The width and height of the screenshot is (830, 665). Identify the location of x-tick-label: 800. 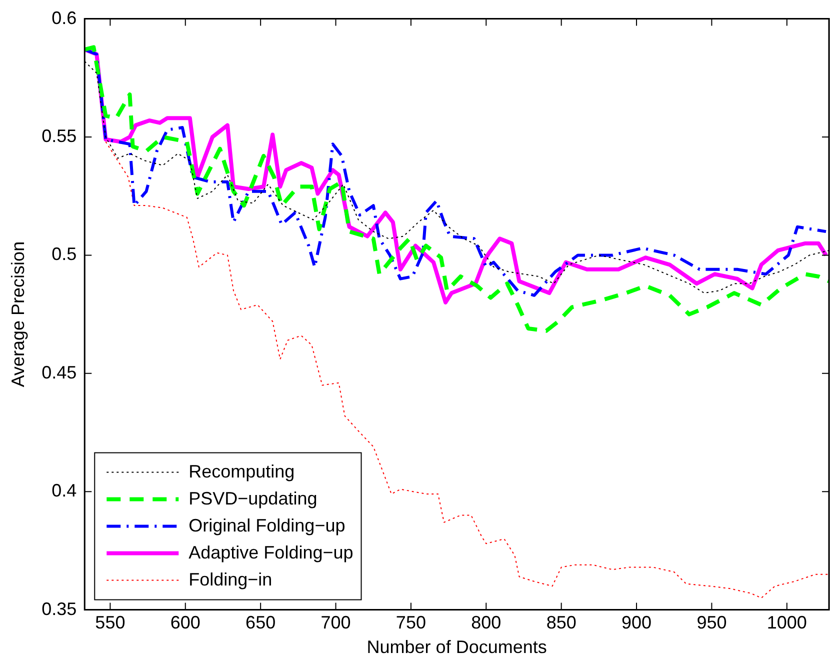
(486, 622).